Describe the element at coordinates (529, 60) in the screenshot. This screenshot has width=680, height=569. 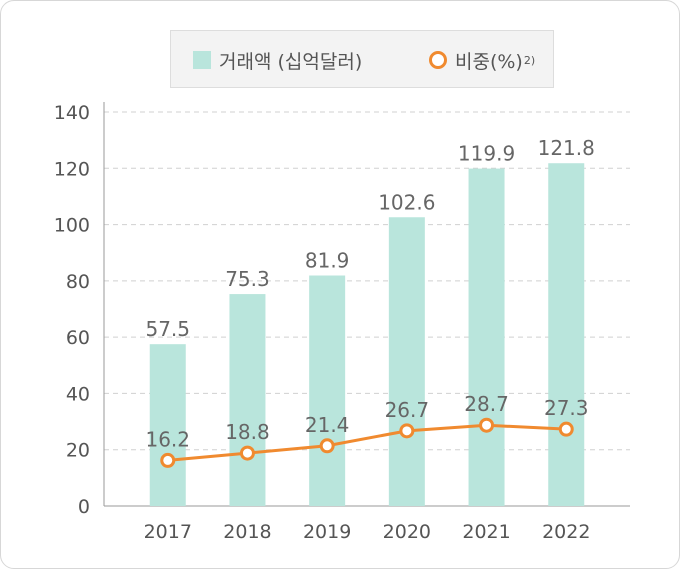
I see `legend-line-note: 2)` at that location.